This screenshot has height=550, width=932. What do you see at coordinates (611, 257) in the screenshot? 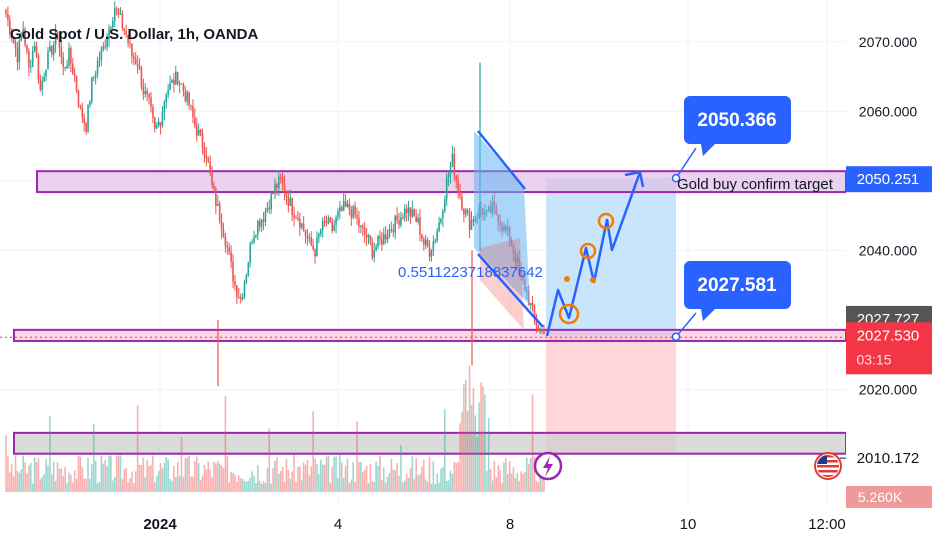
I see `take-profit-box` at bounding box center [611, 257].